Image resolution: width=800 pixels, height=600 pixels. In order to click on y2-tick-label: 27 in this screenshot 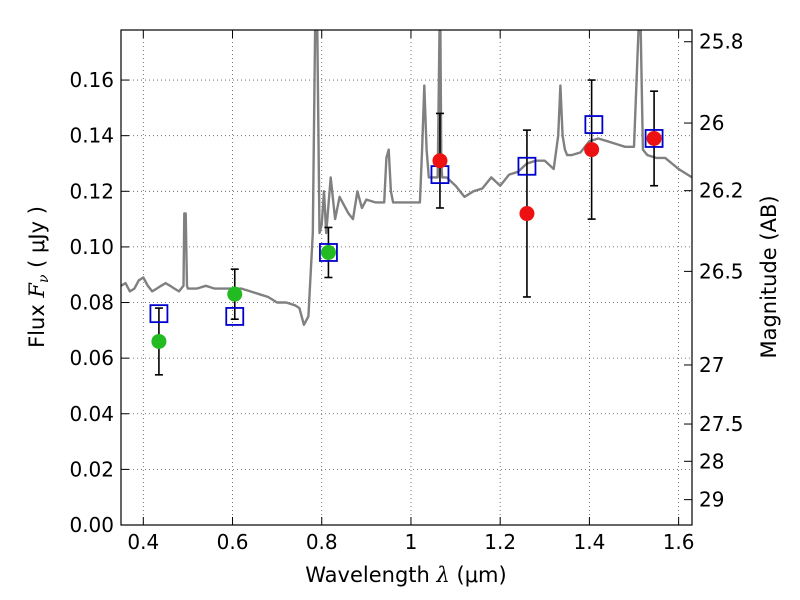, I will do `click(711, 365)`.